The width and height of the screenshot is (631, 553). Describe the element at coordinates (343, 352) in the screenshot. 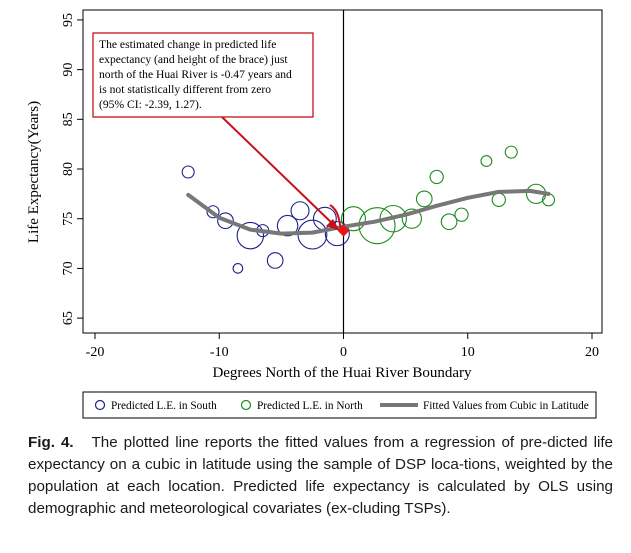

I see `x-tick-label: 0` at that location.